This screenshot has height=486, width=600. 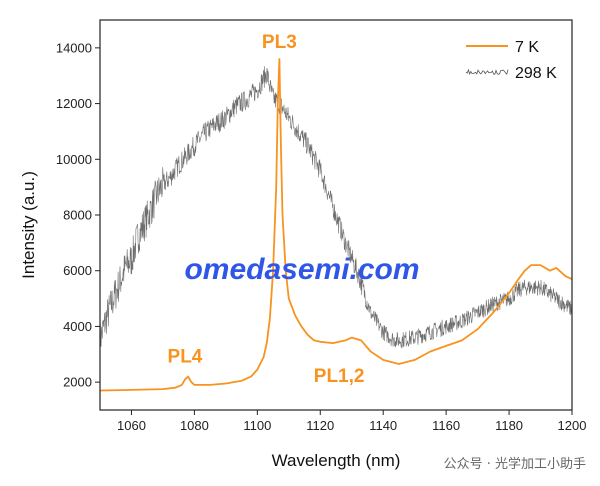 What do you see at coordinates (446, 425) in the screenshot?
I see `x-tick-label-5: 1160` at bounding box center [446, 425].